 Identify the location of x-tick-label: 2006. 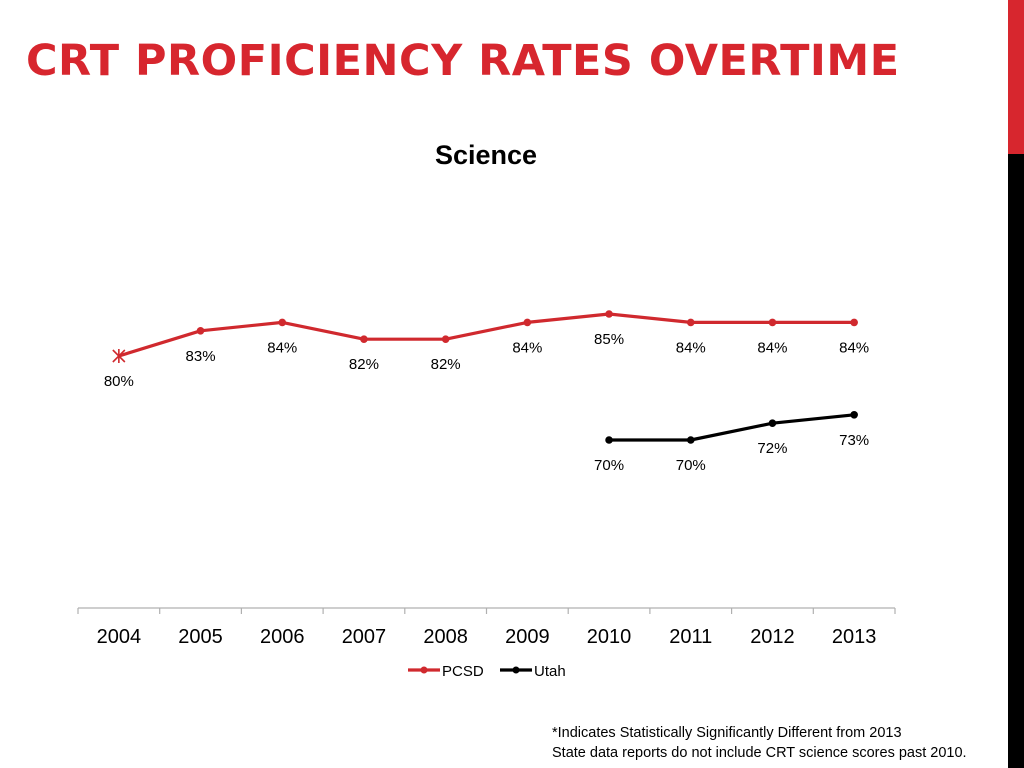
(282, 637).